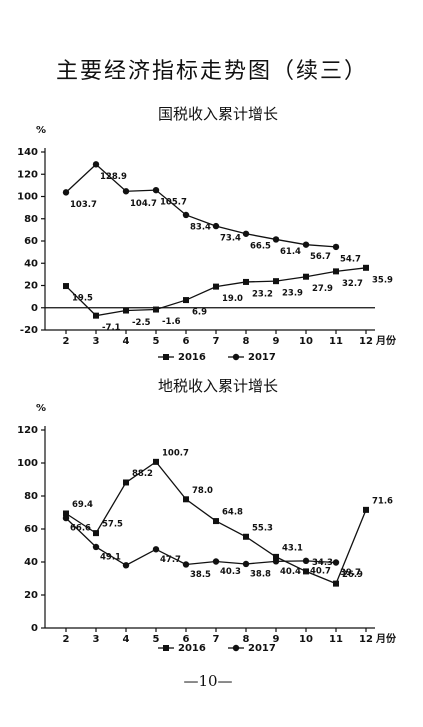 The width and height of the screenshot is (423, 727). I want to click on data-label: 34.3, so click(322, 563).